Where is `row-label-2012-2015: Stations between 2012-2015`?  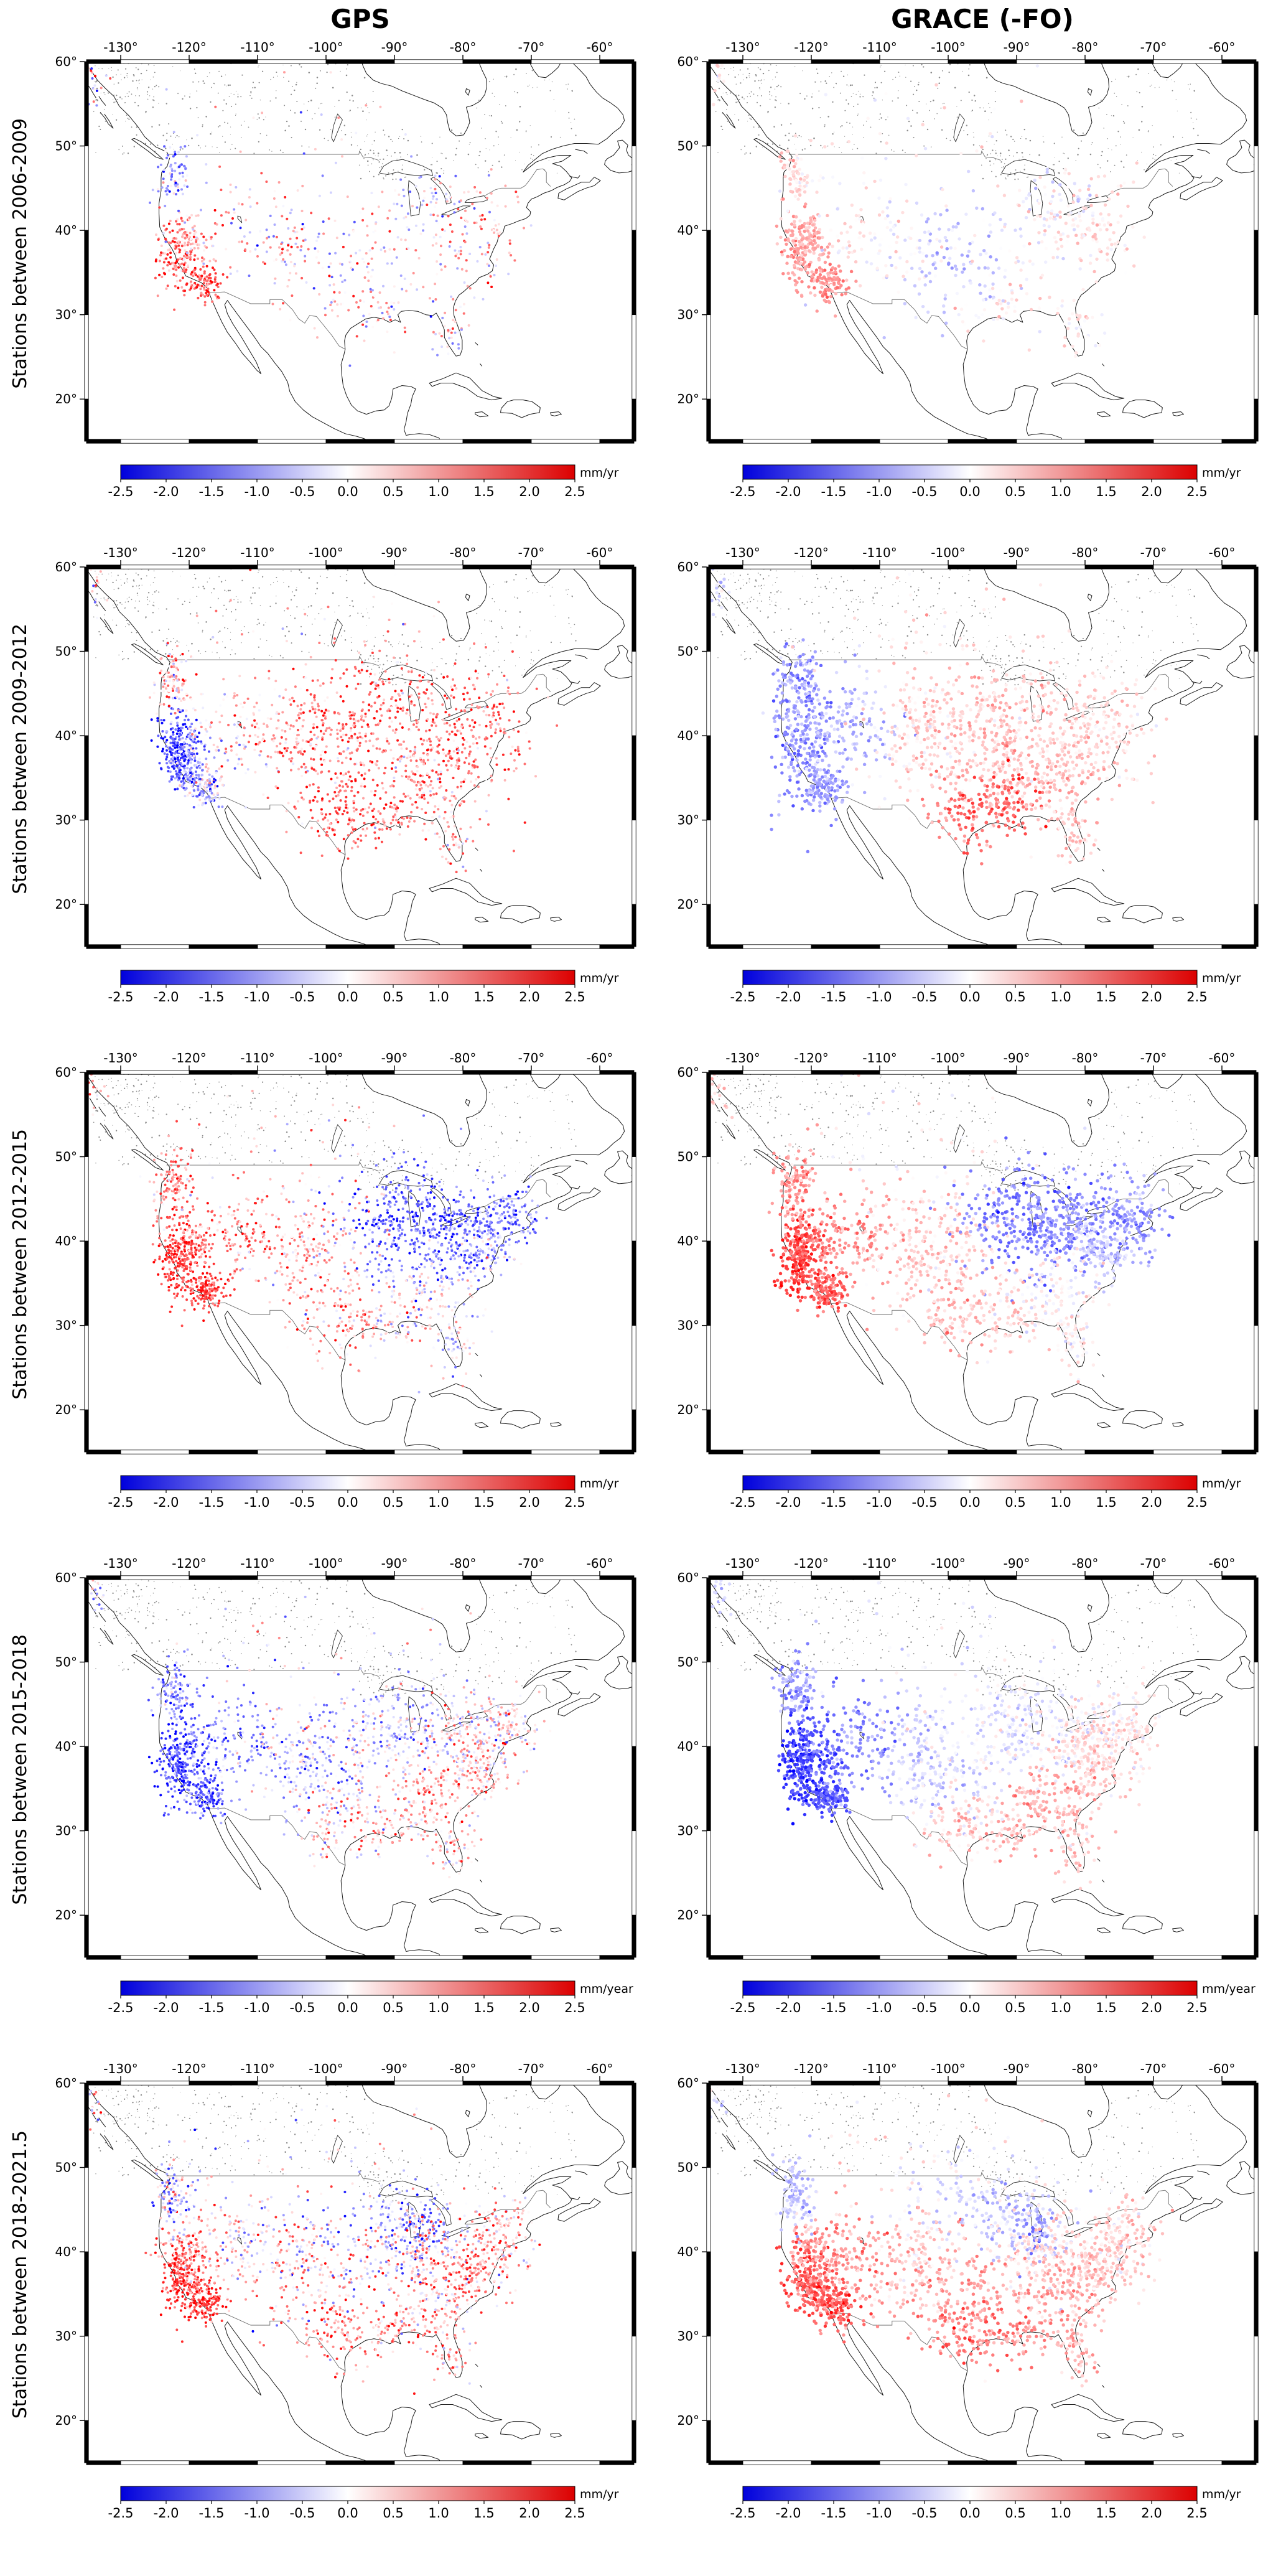
row-label-2012-2015: Stations between 2012-2015 is located at coordinates (20, 1299).